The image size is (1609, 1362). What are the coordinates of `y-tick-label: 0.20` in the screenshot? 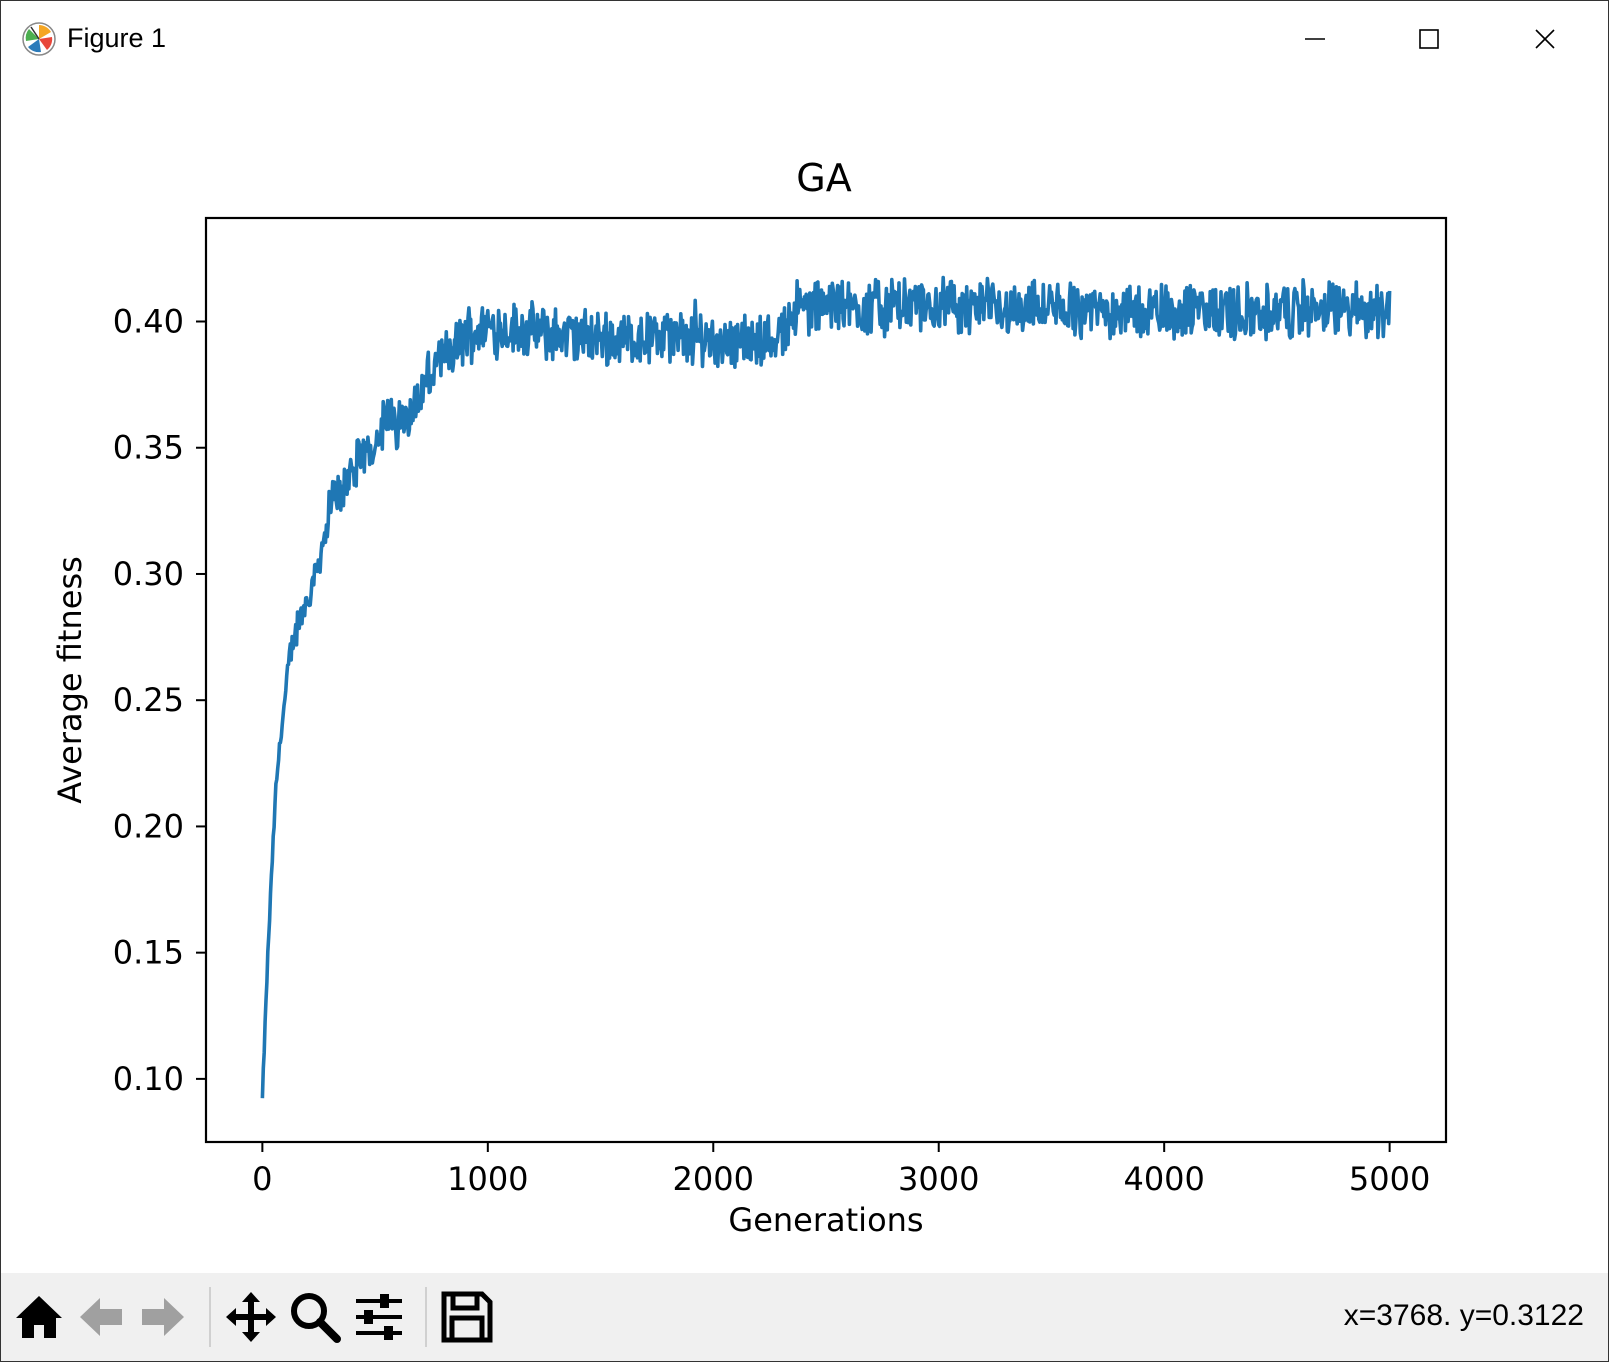 It's located at (148, 826).